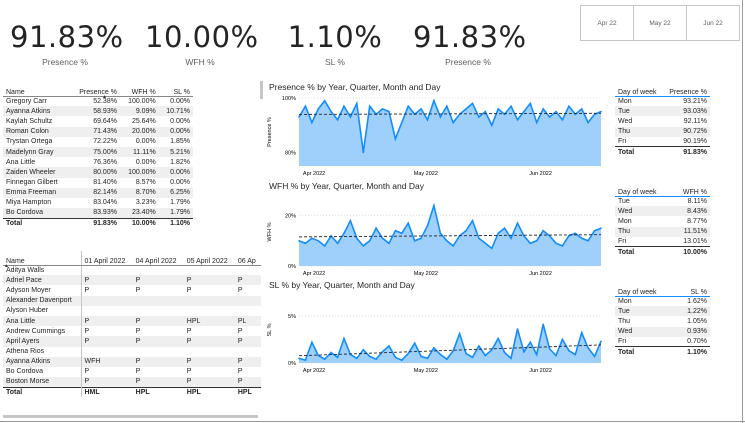  What do you see at coordinates (132, 270) in the screenshot?
I see `matrix-row: Aditya Walls` at bounding box center [132, 270].